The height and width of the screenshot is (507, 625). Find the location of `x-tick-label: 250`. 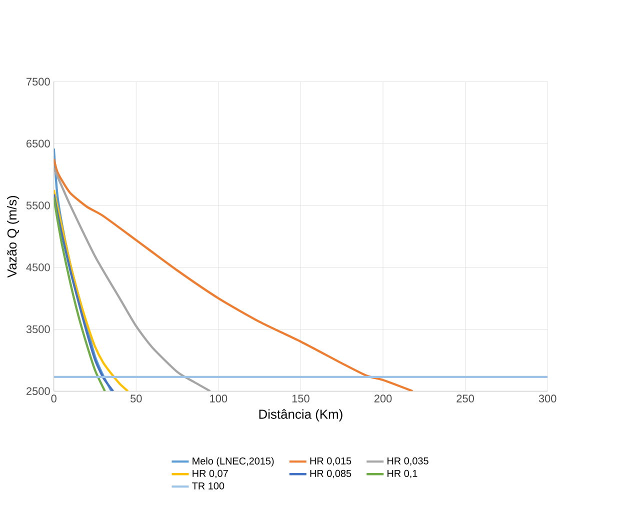

x-tick-label: 250 is located at coordinates (465, 398).